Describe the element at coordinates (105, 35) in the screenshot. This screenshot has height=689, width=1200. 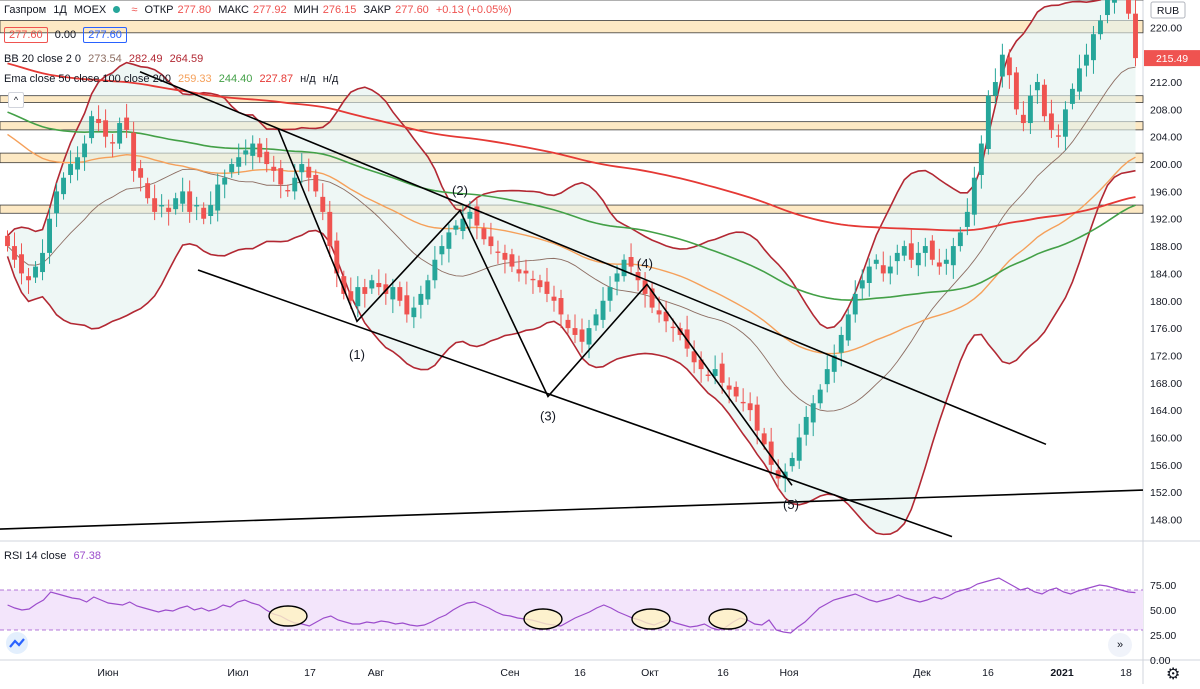
I see `buy-button: 277.60` at that location.